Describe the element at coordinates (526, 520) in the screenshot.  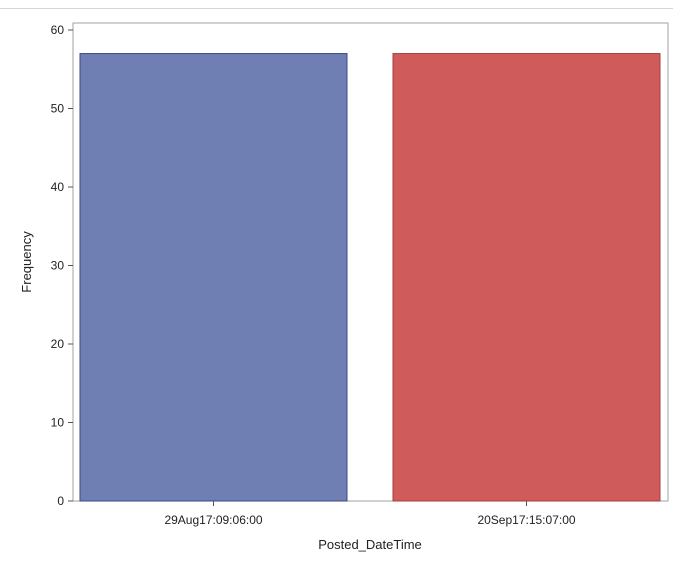
I see `x-tick-label: 20Sep17:15:07:00` at that location.